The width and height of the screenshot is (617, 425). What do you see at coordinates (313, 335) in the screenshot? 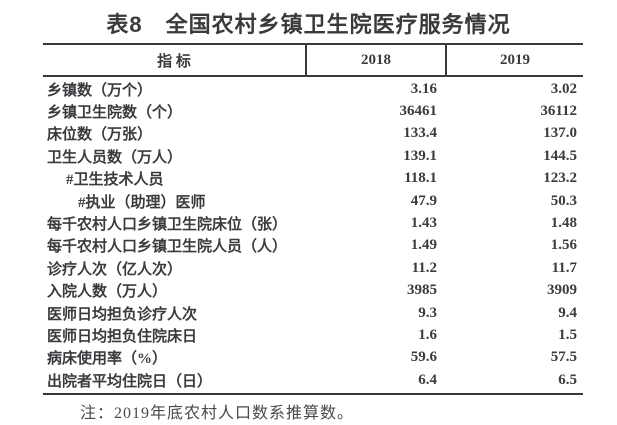
I see `table-row: 医师日均担负住院床日 1.6 1.5` at bounding box center [313, 335].